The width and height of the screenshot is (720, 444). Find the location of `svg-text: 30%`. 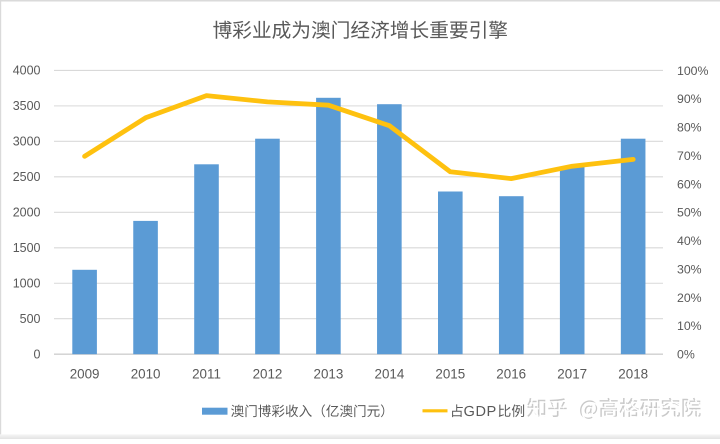

svg-text: 30% is located at coordinates (689, 269).